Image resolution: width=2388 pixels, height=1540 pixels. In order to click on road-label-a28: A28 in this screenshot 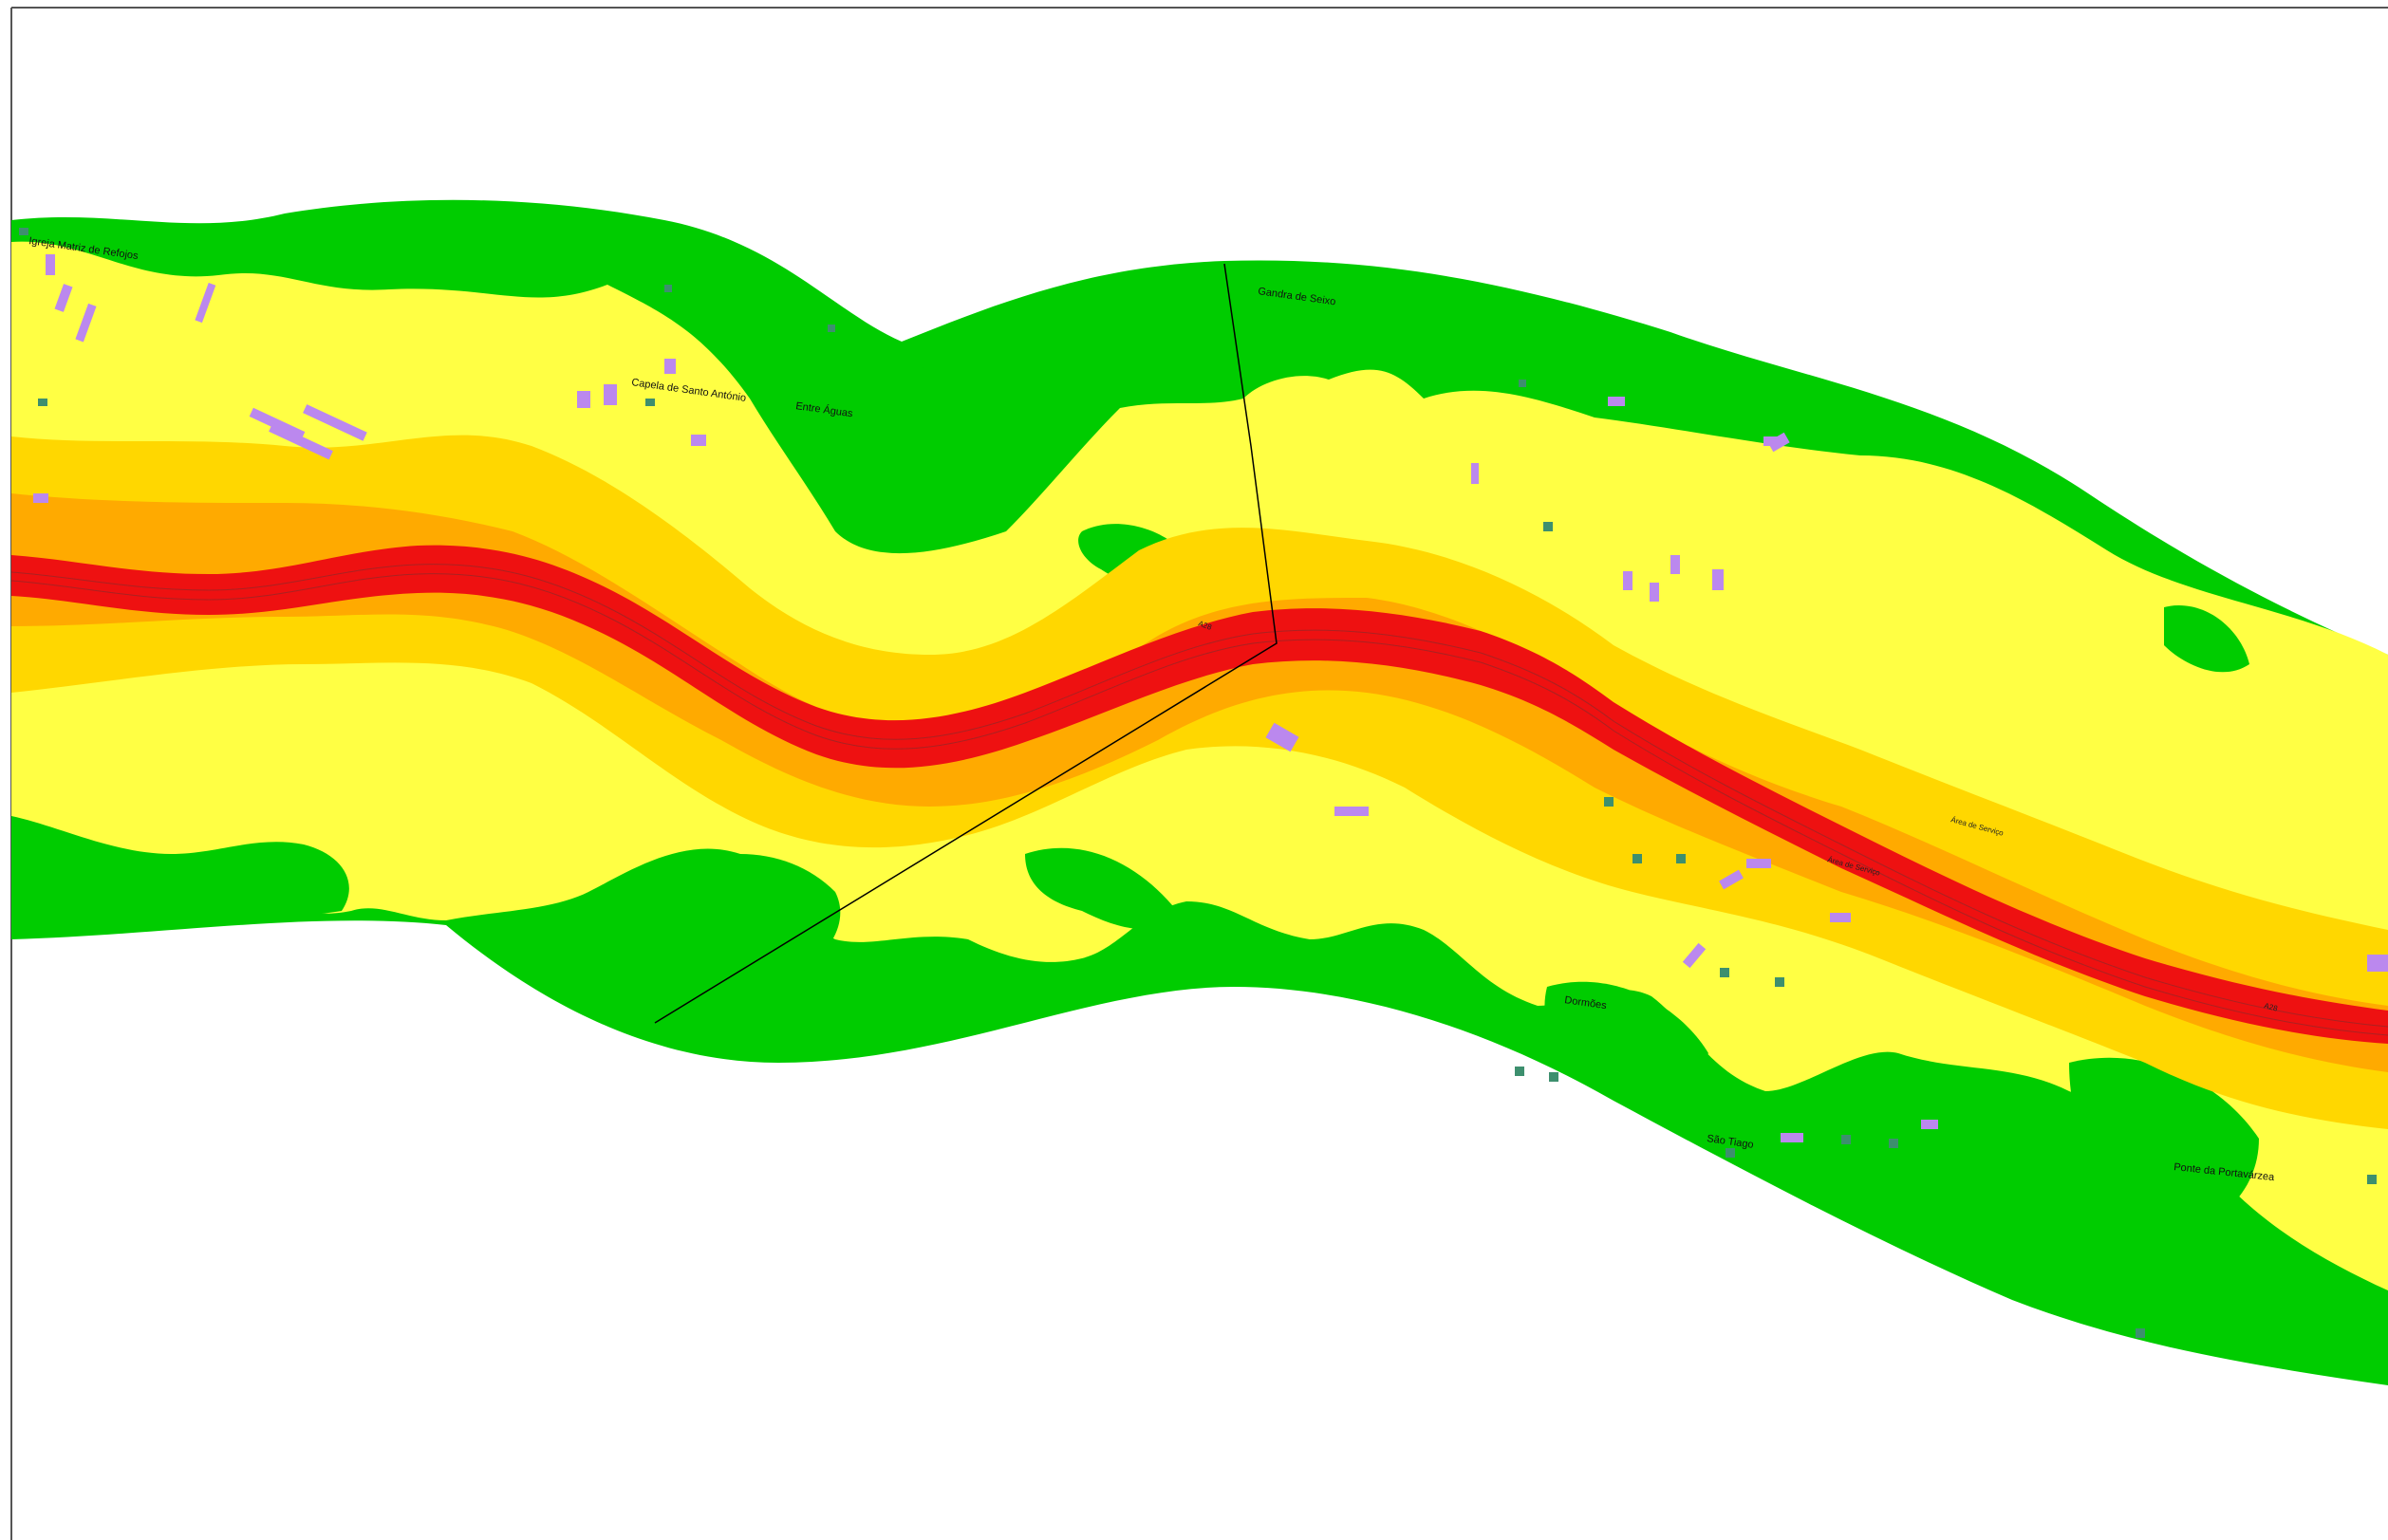, I will do `click(2271, 1007)`.